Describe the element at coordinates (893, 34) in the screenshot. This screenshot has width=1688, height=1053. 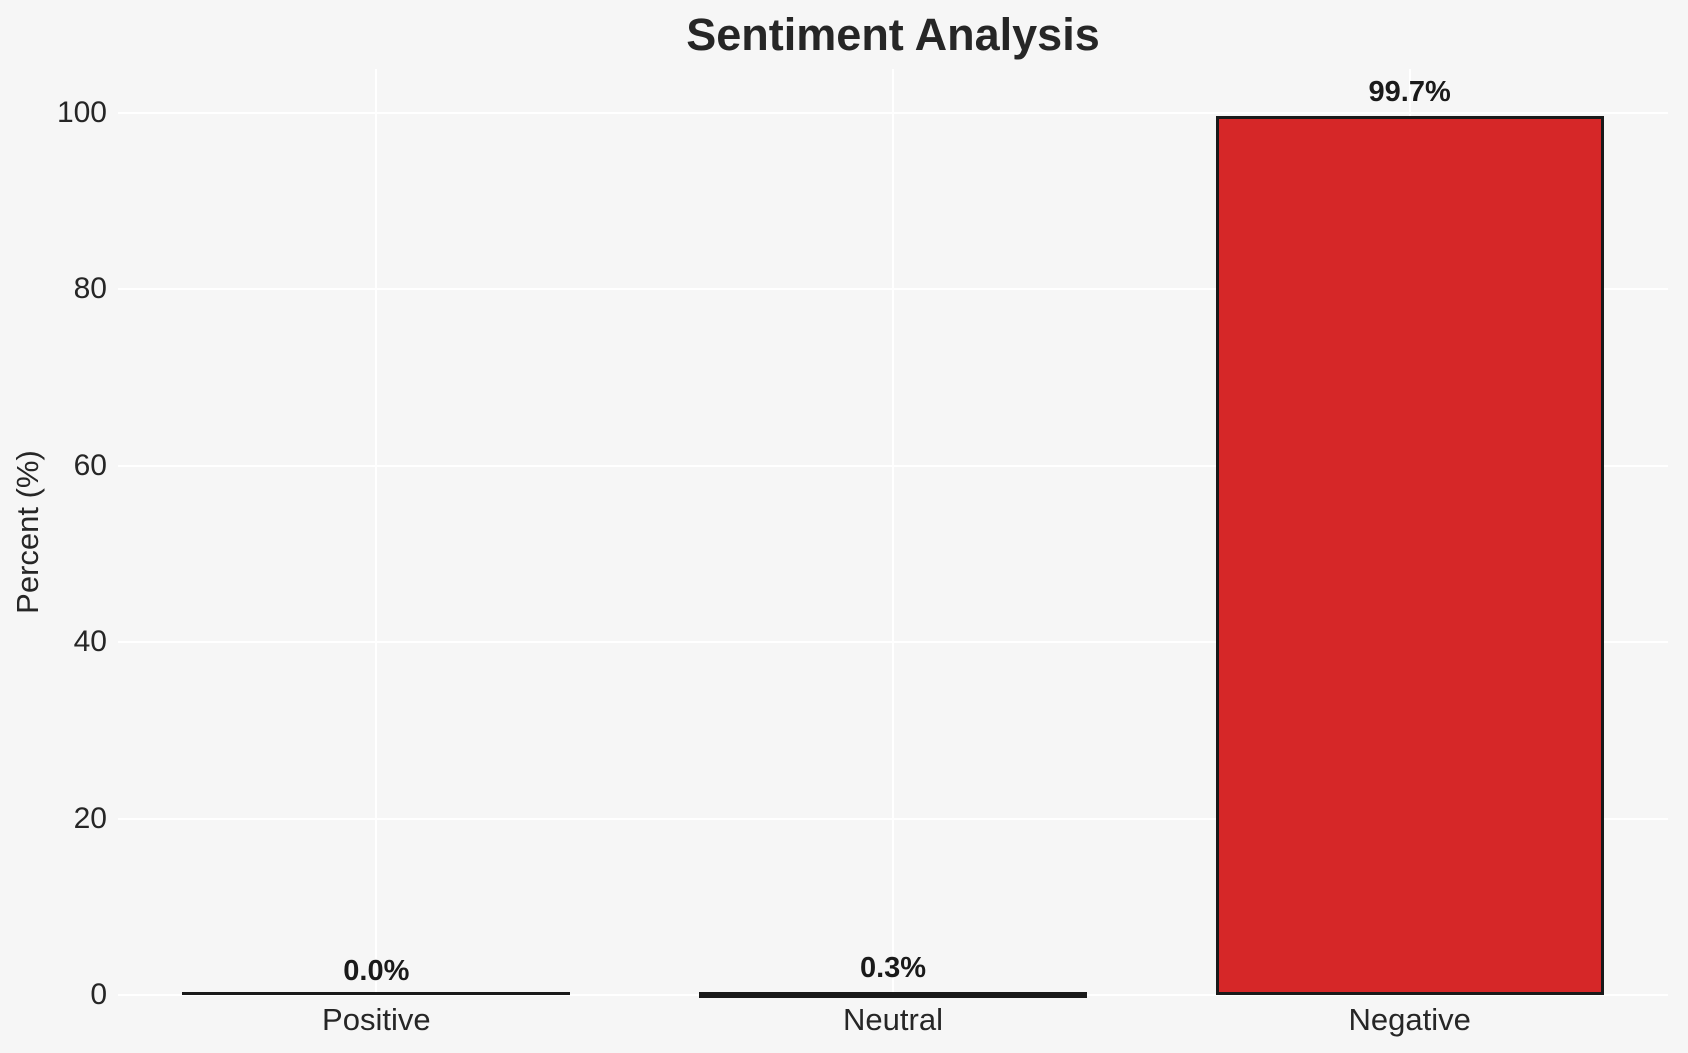
I see `chart-title: Sentiment Analysis` at that location.